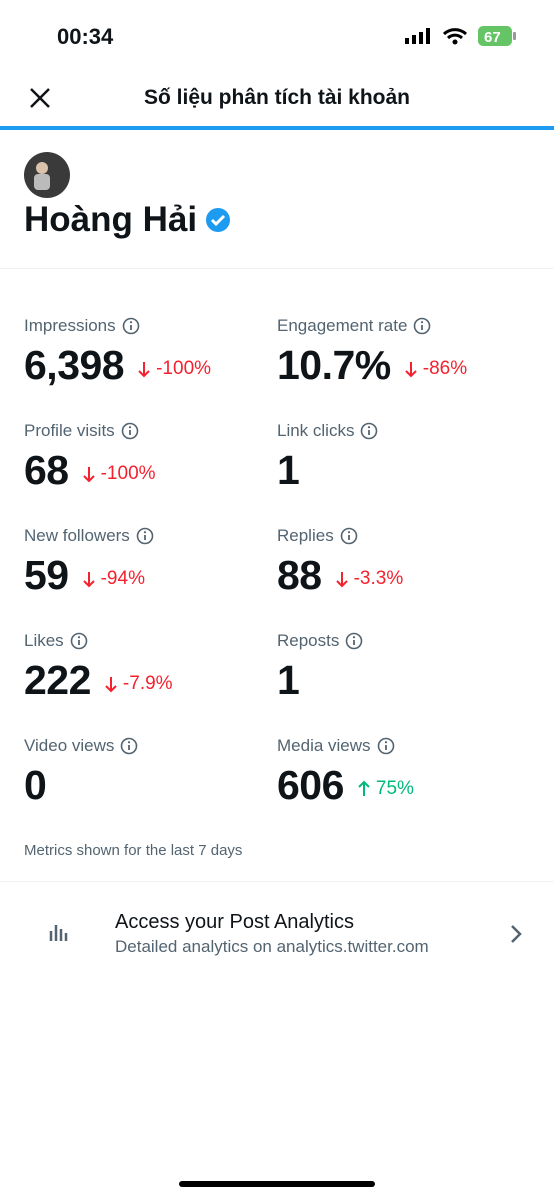 The width and height of the screenshot is (554, 1200). What do you see at coordinates (342, 325) in the screenshot?
I see `metric-label-text: Engagement rate` at bounding box center [342, 325].